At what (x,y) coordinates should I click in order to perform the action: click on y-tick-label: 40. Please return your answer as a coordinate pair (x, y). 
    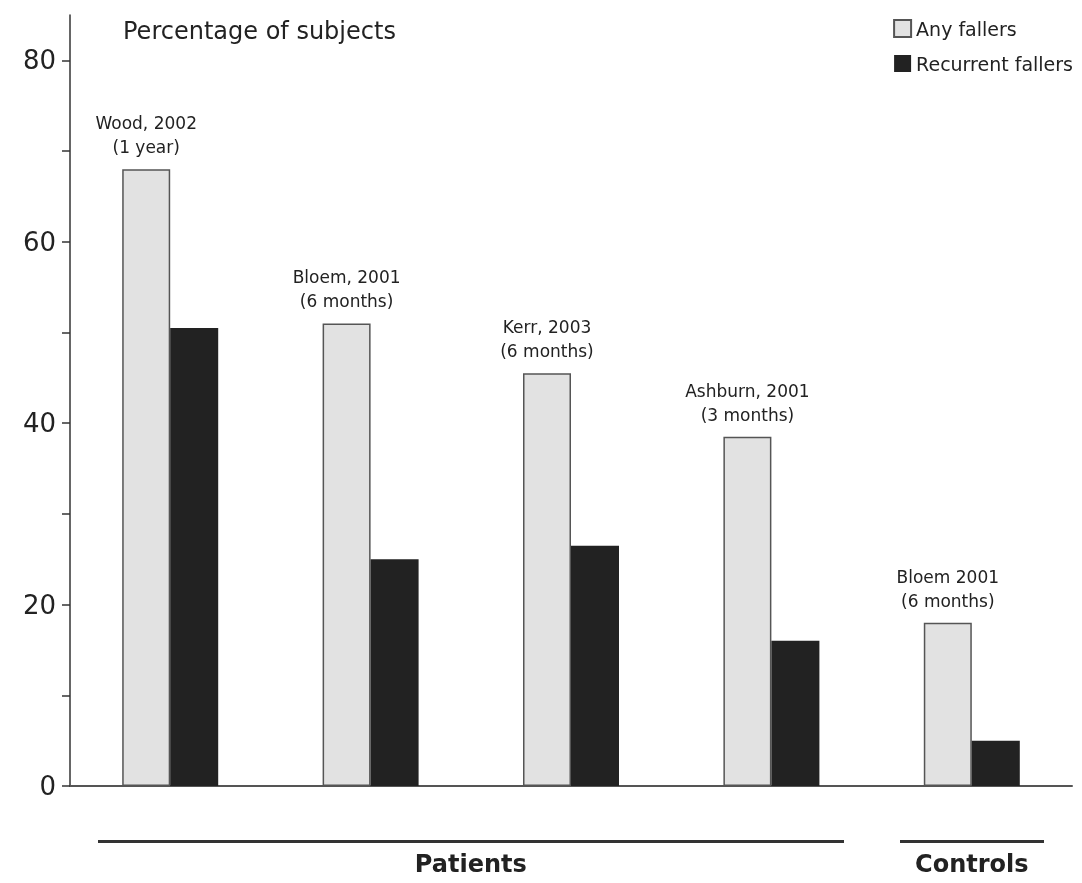
    Looking at the image, I should click on (39, 423).